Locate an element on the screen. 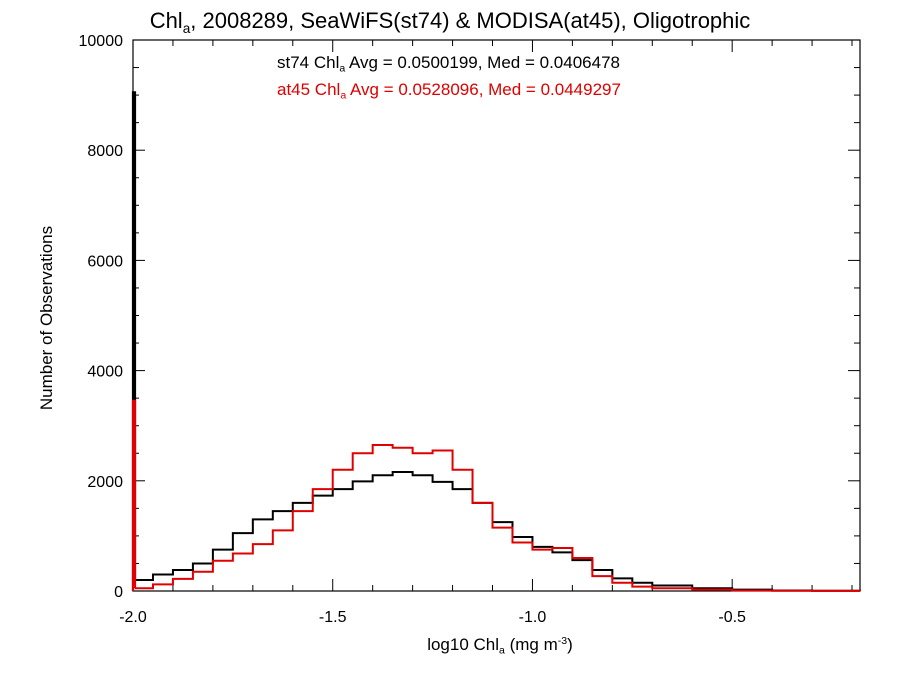 The image size is (900, 675). x-tick-label: -0.5 is located at coordinates (732, 617).